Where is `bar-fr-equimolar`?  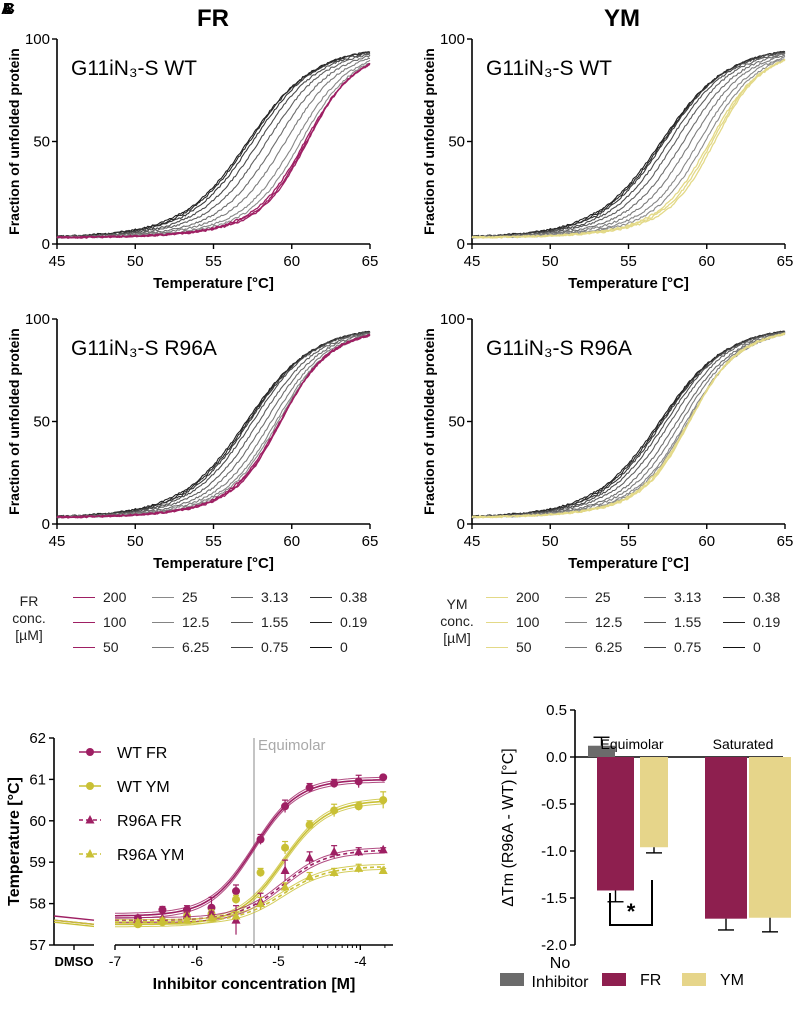
bar-fr-equimolar is located at coordinates (615, 824).